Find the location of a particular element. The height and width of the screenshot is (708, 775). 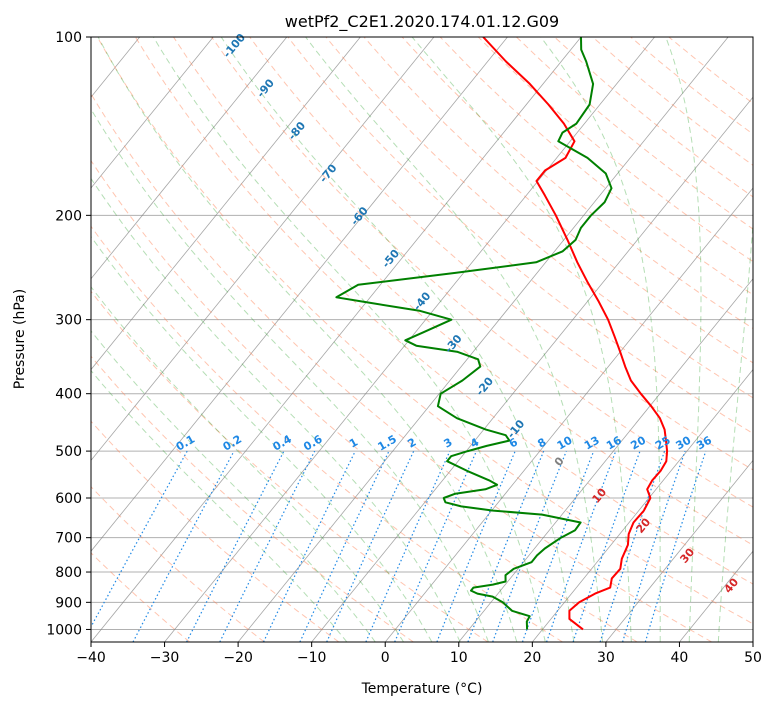

y-tick-label: 200 is located at coordinates (68, 216).